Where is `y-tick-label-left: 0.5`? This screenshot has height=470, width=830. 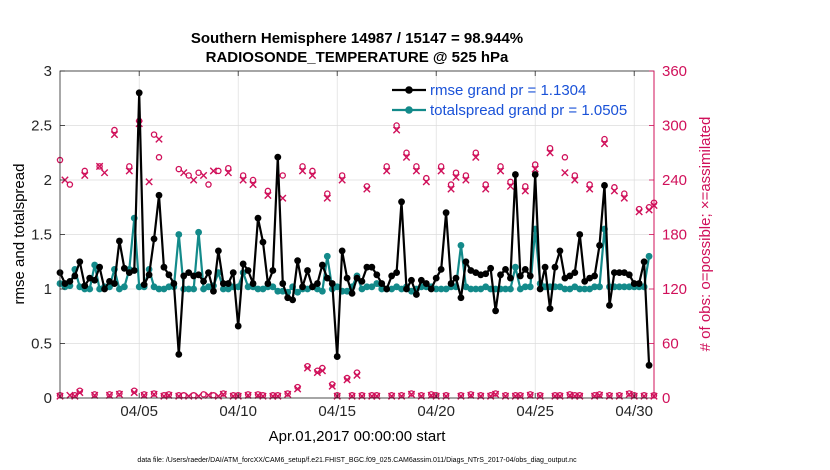
y-tick-label-left: 0.5 is located at coordinates (41, 344).